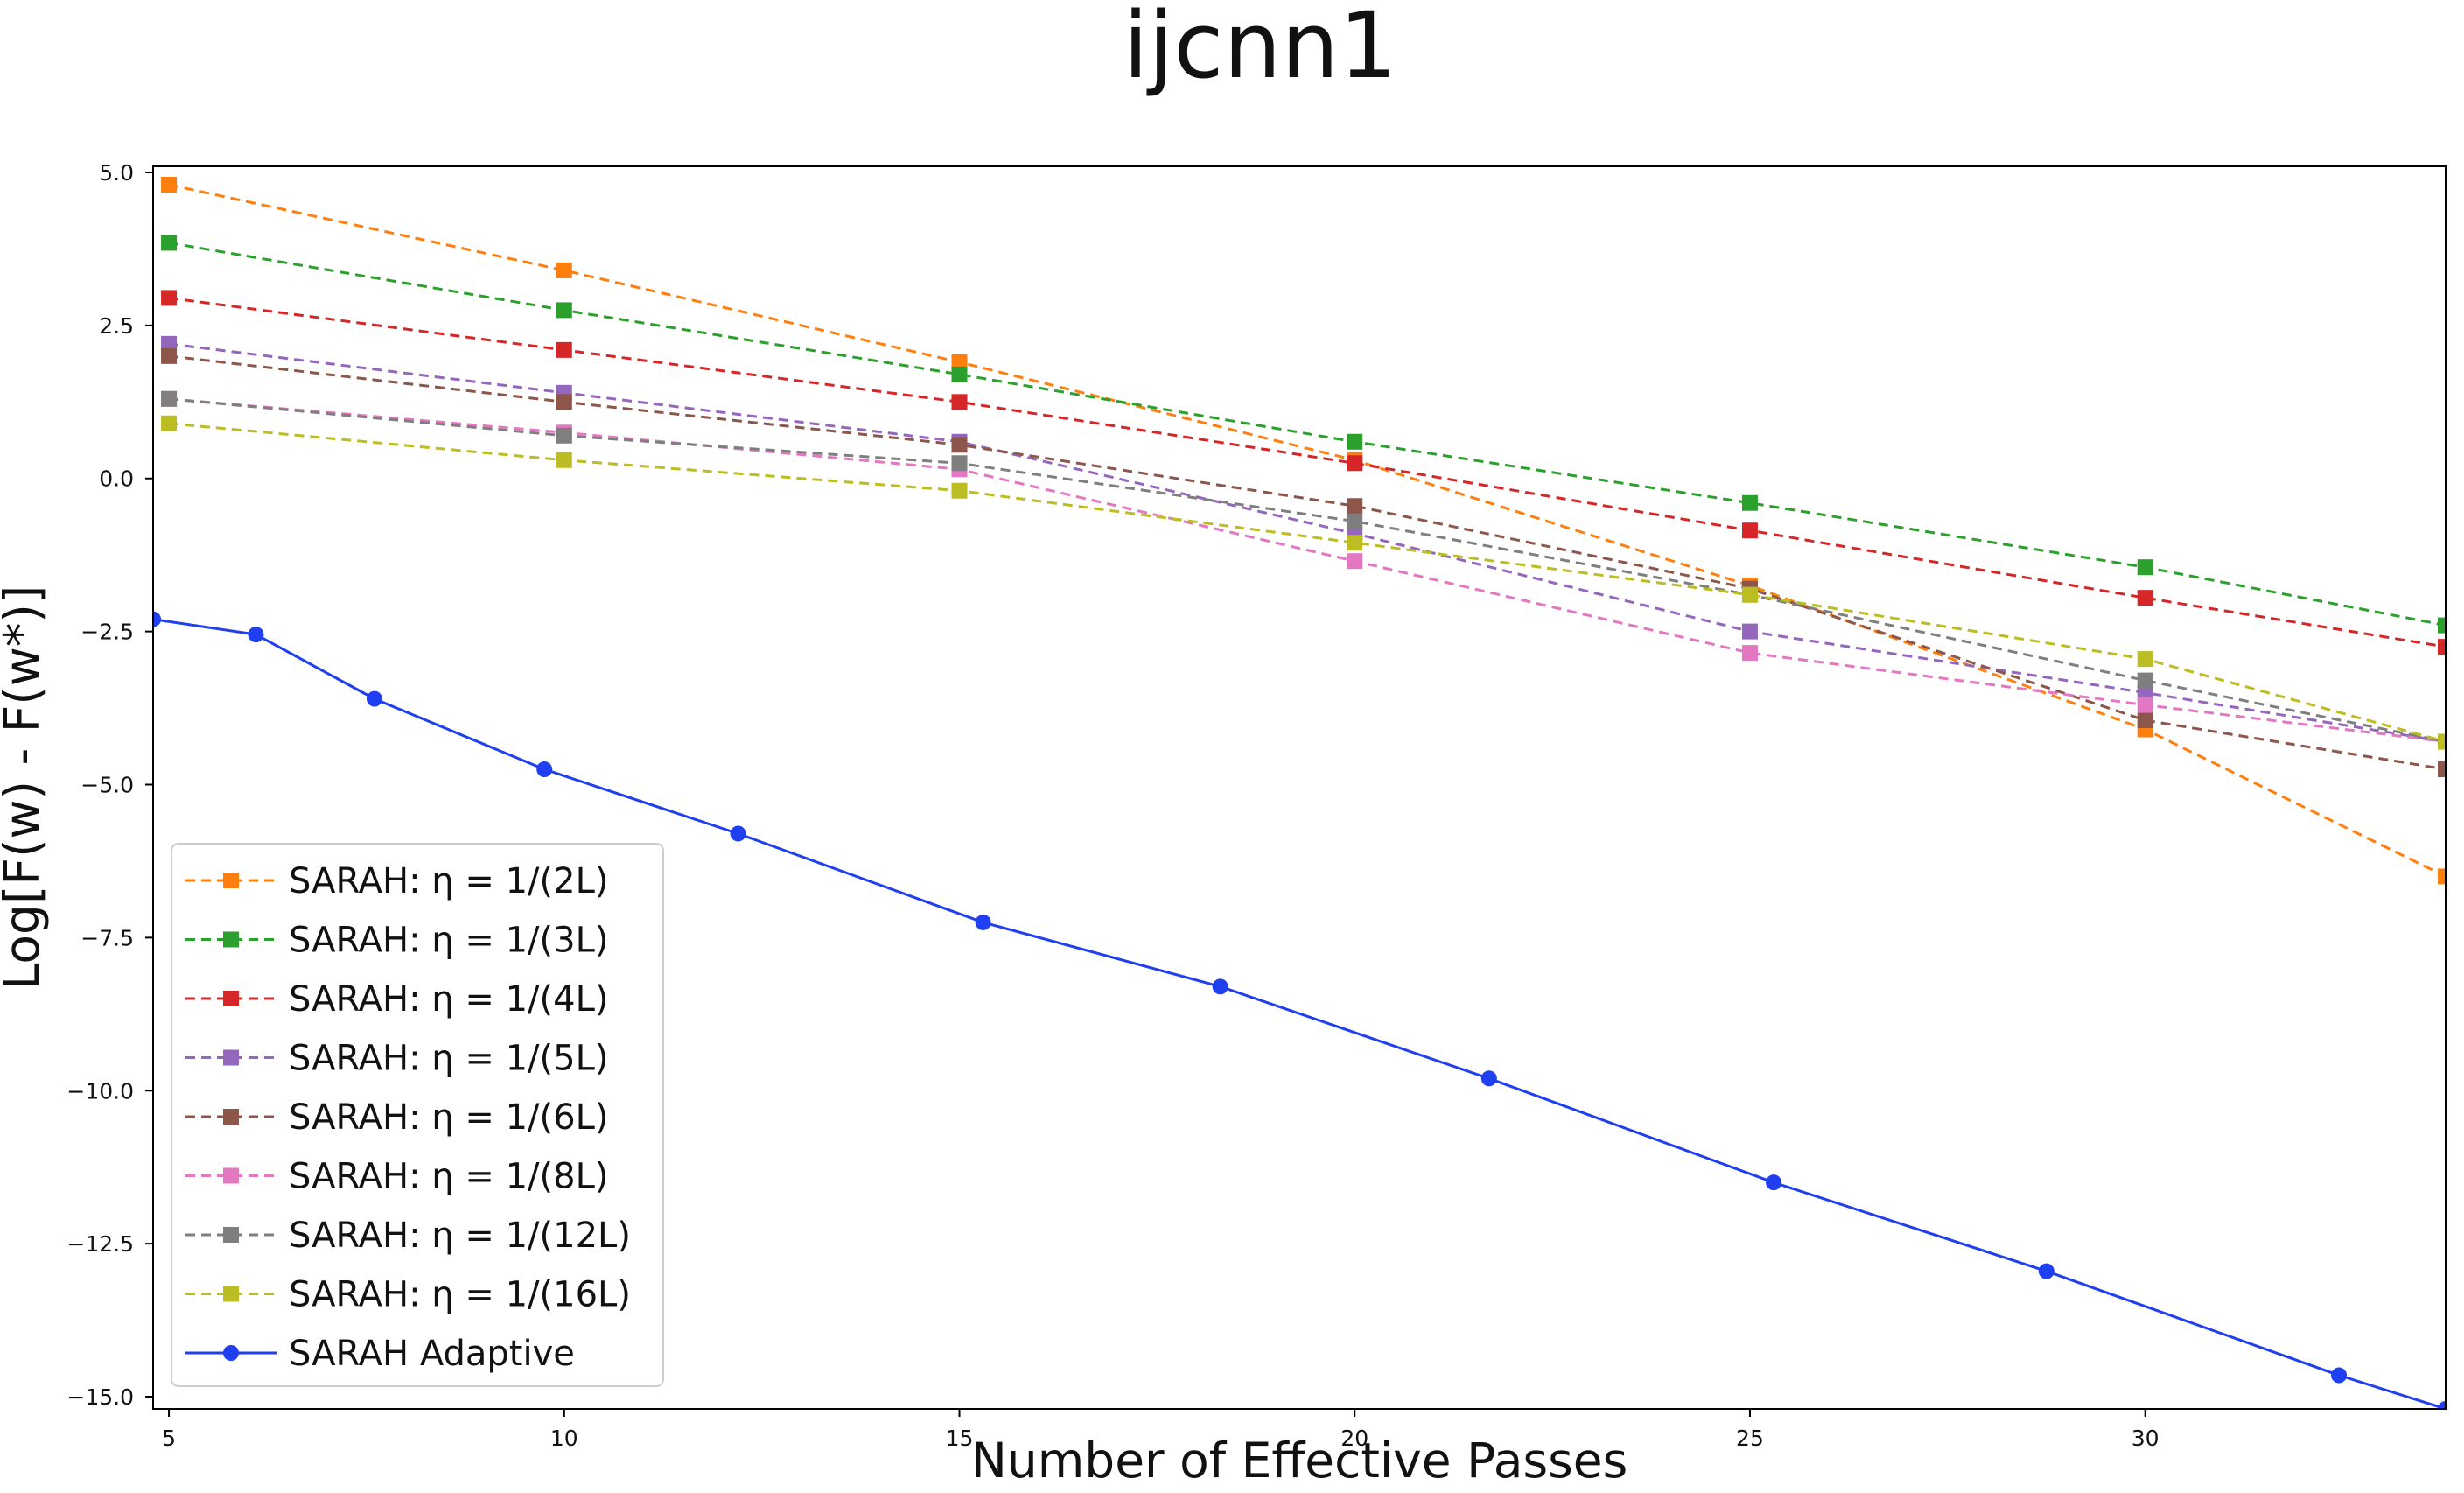 This screenshot has height=1493, width=2464. I want to click on y-axis-label: Log[F(w) - F(w*)], so click(25, 788).